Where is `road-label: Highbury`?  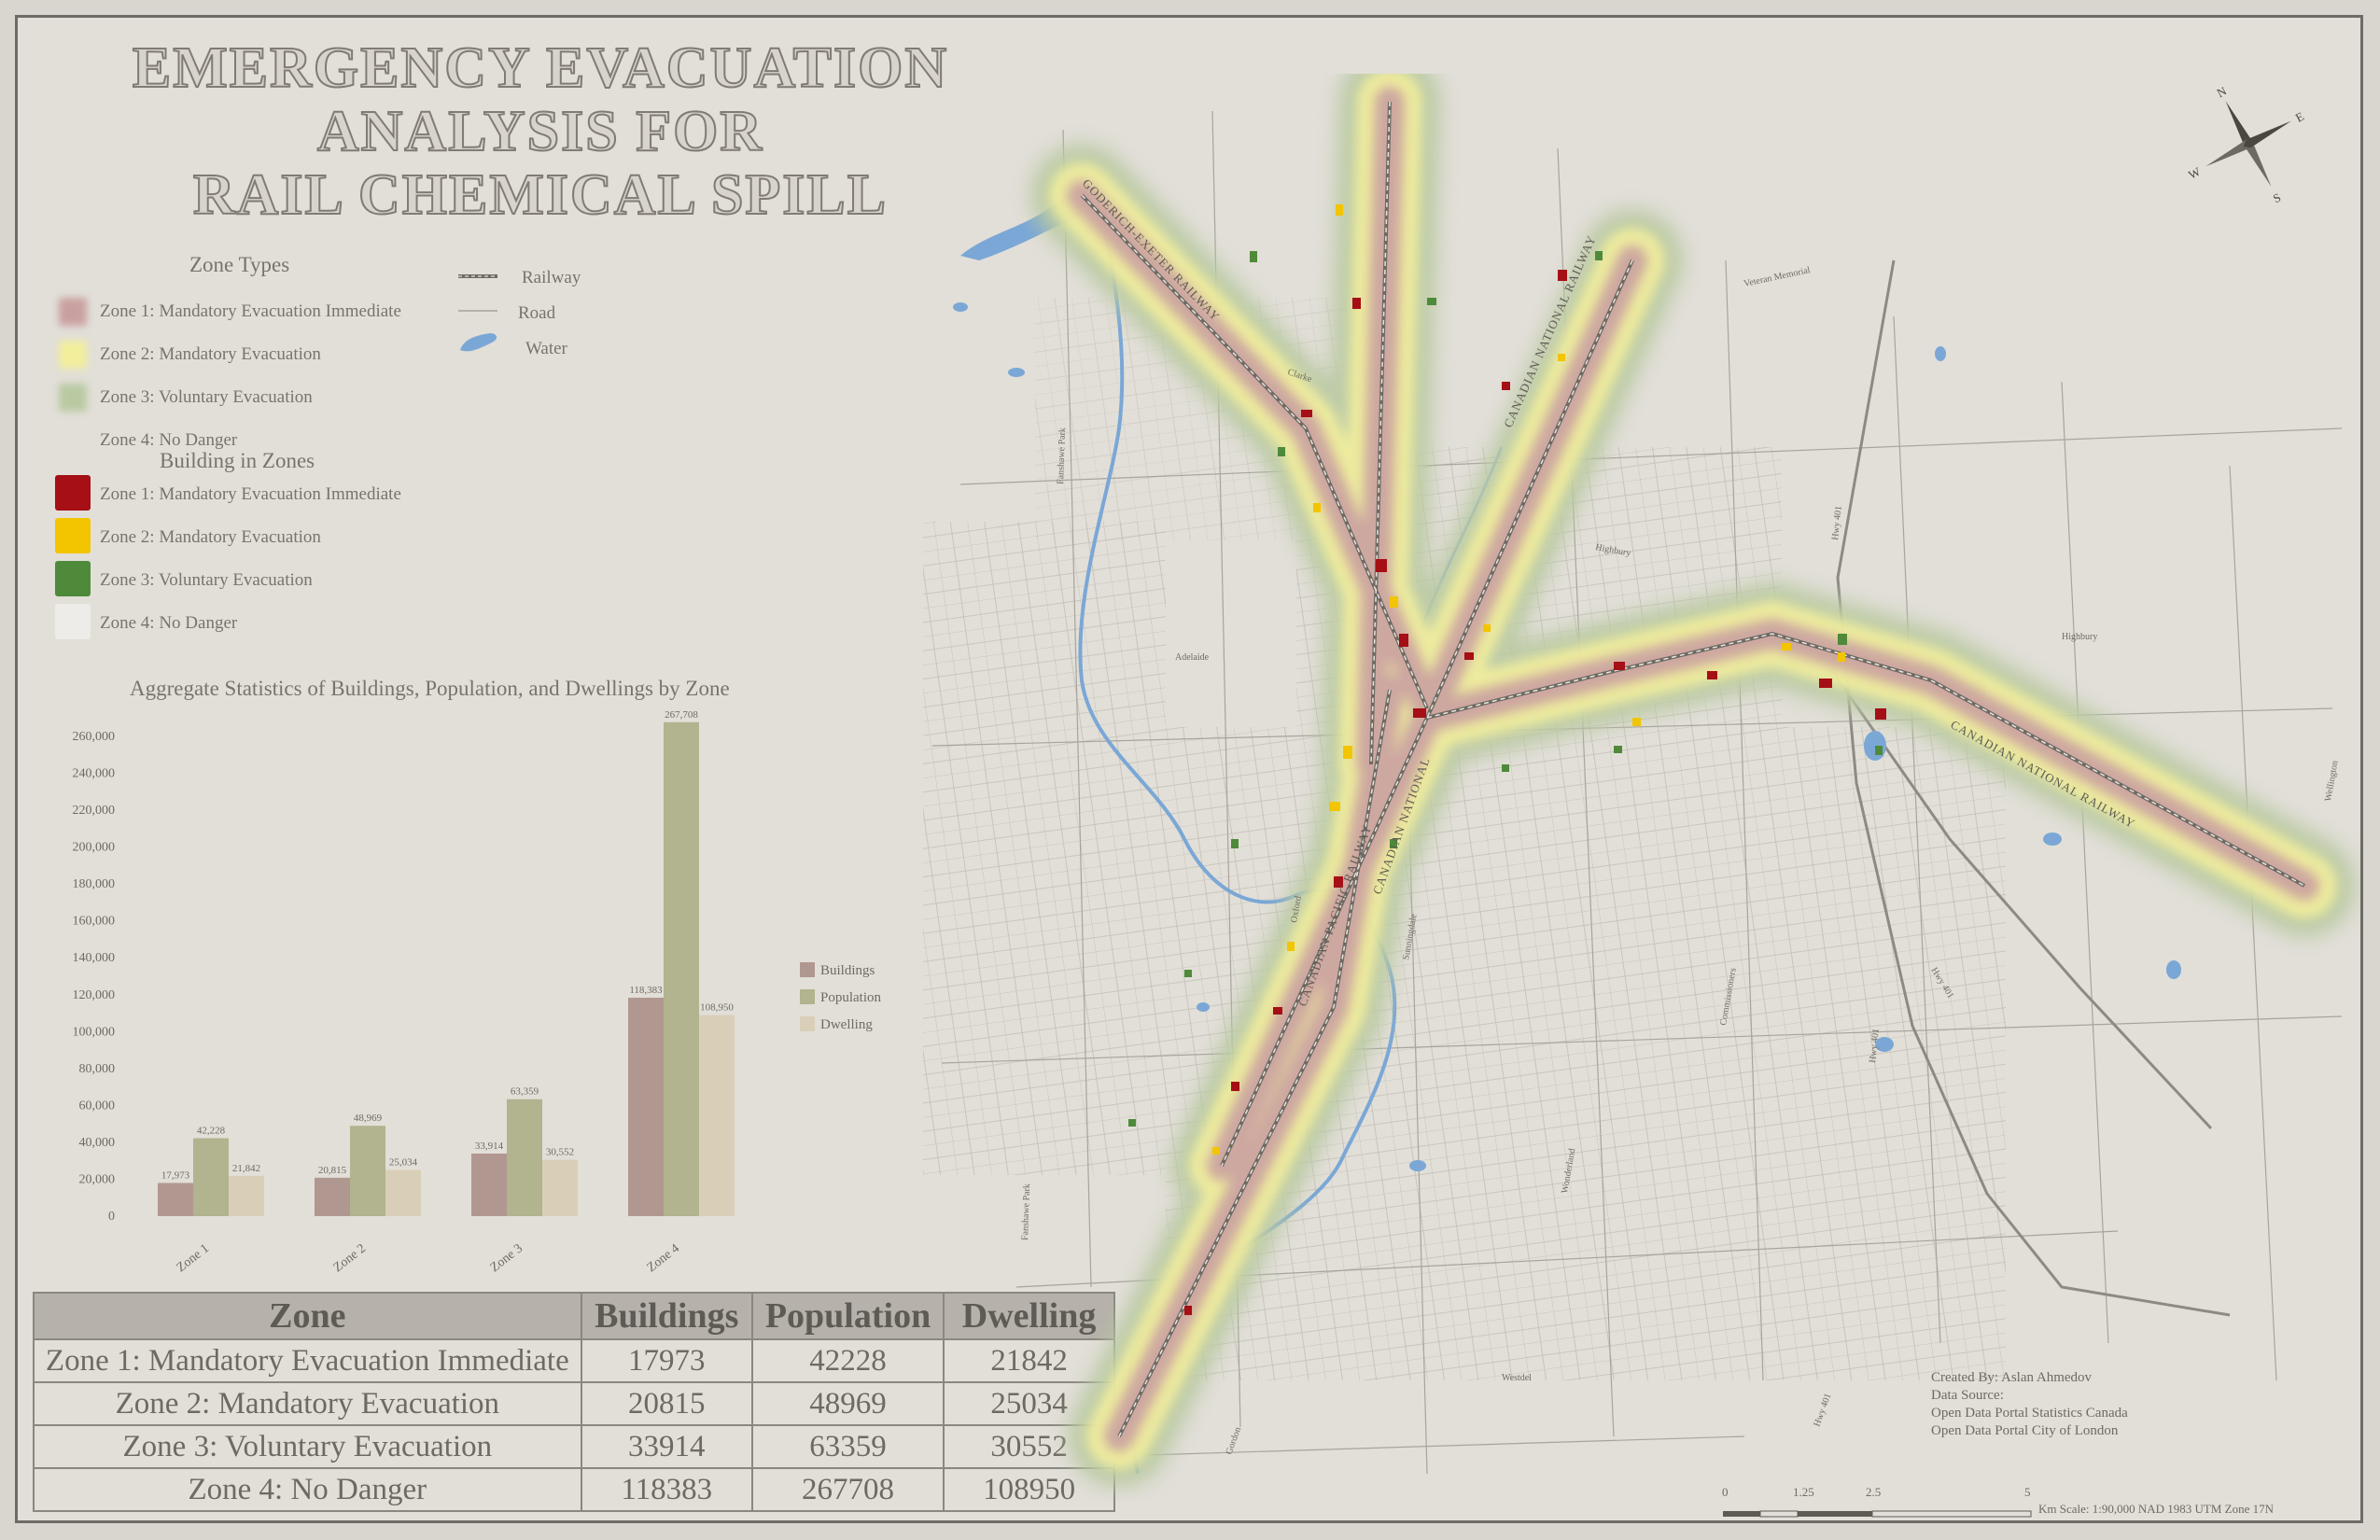
road-label: Highbury is located at coordinates (2079, 637).